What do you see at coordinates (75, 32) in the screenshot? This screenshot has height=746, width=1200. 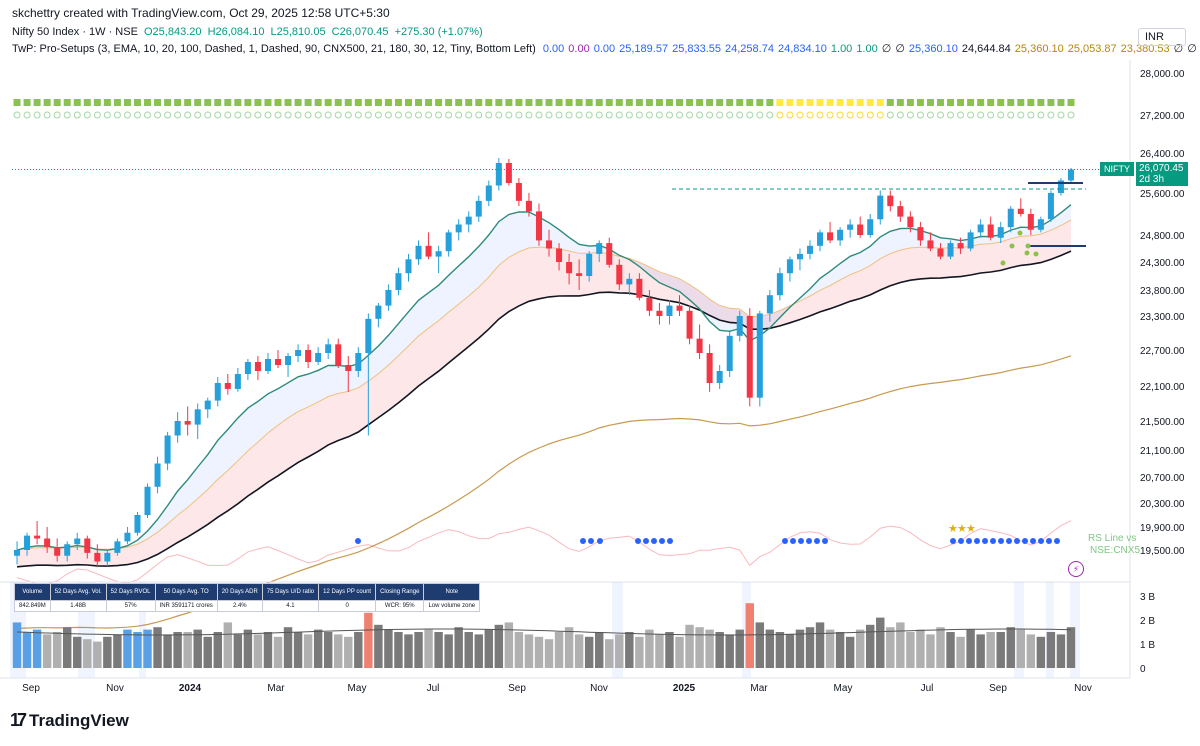 I see `symbol-interval: Nifty 50 Index · 1W · NSE` at bounding box center [75, 32].